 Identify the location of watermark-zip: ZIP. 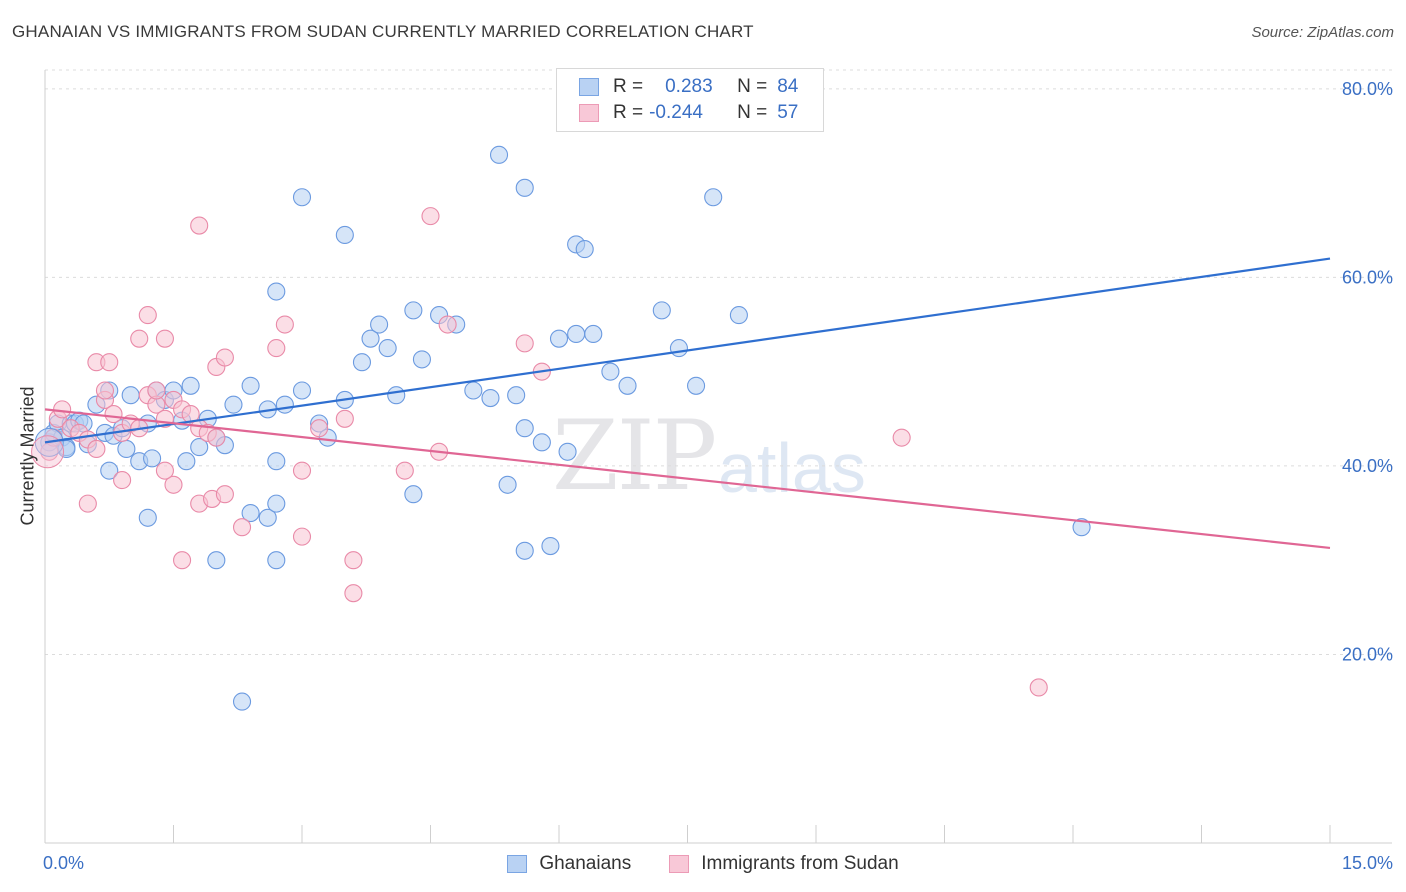
(634, 456).